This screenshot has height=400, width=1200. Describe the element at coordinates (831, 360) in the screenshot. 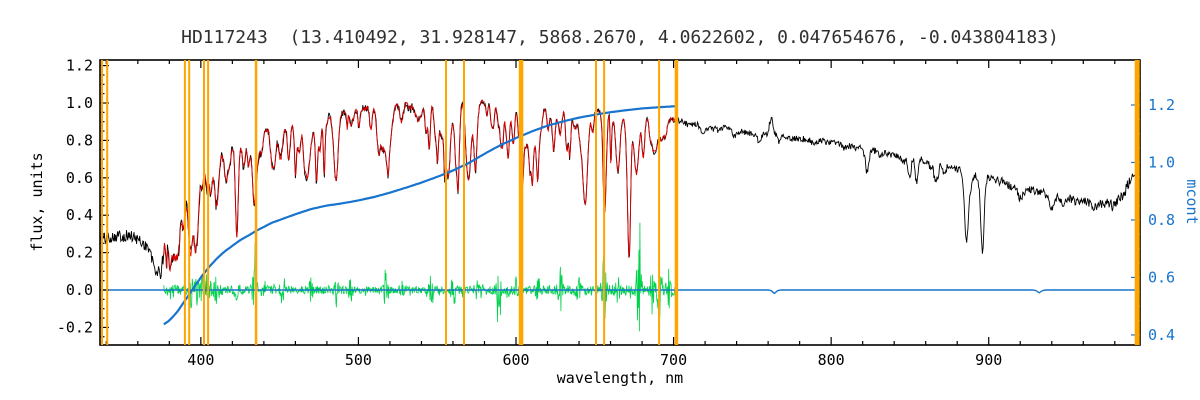

I see `x-tick-label: 800` at that location.